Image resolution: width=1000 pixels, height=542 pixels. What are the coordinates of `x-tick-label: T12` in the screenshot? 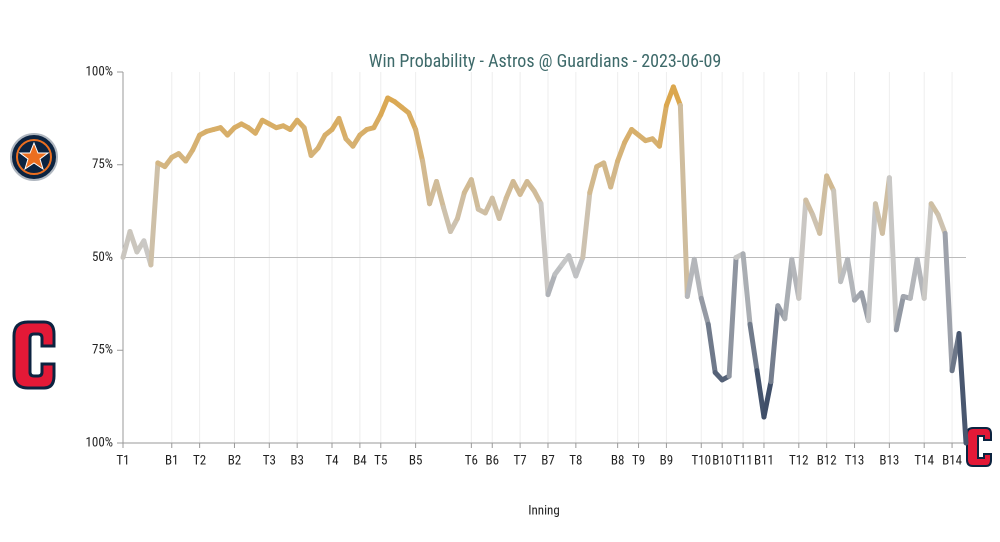 It's located at (799, 460).